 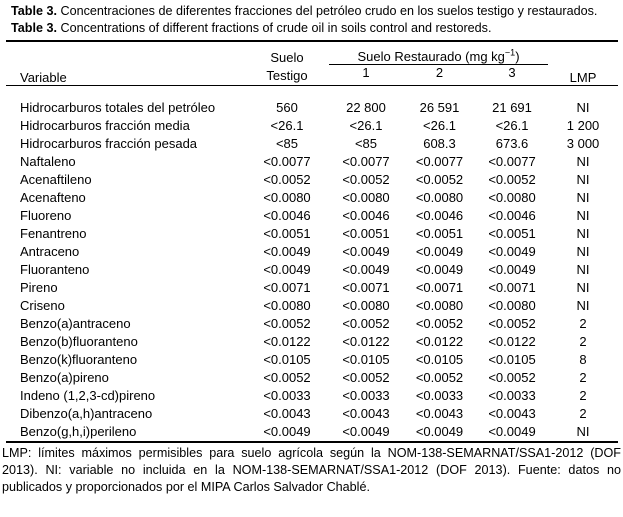 I want to click on variable-cell: Criseno, so click(x=42, y=305).